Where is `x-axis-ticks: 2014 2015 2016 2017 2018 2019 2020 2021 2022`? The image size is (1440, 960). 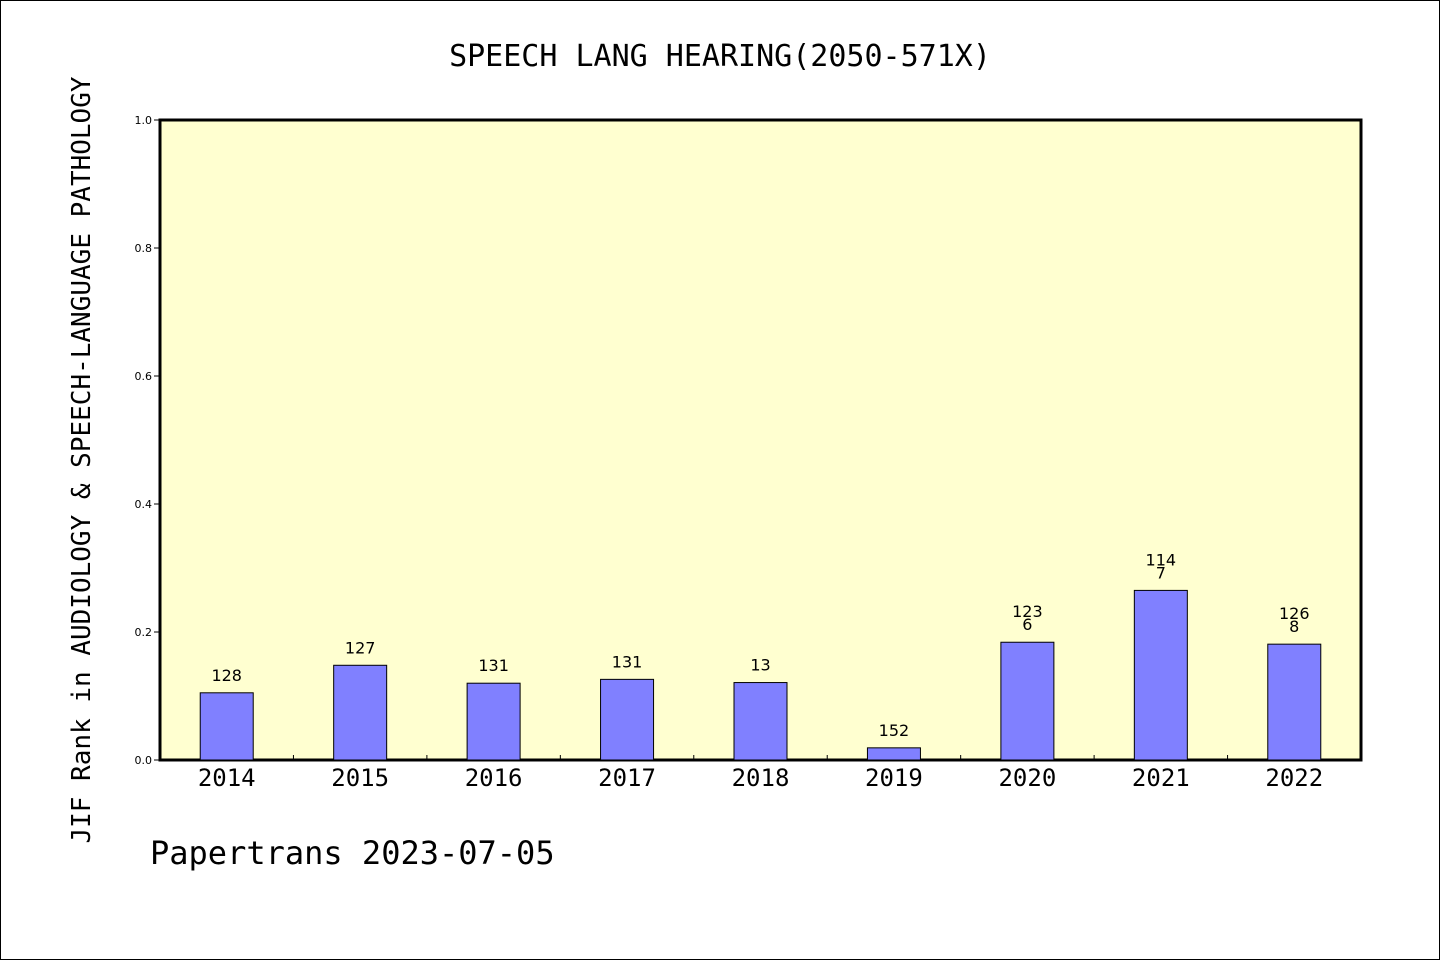 x-axis-ticks: 2014 2015 2016 2017 2018 2019 2020 2021 2022 is located at coordinates (760, 773).